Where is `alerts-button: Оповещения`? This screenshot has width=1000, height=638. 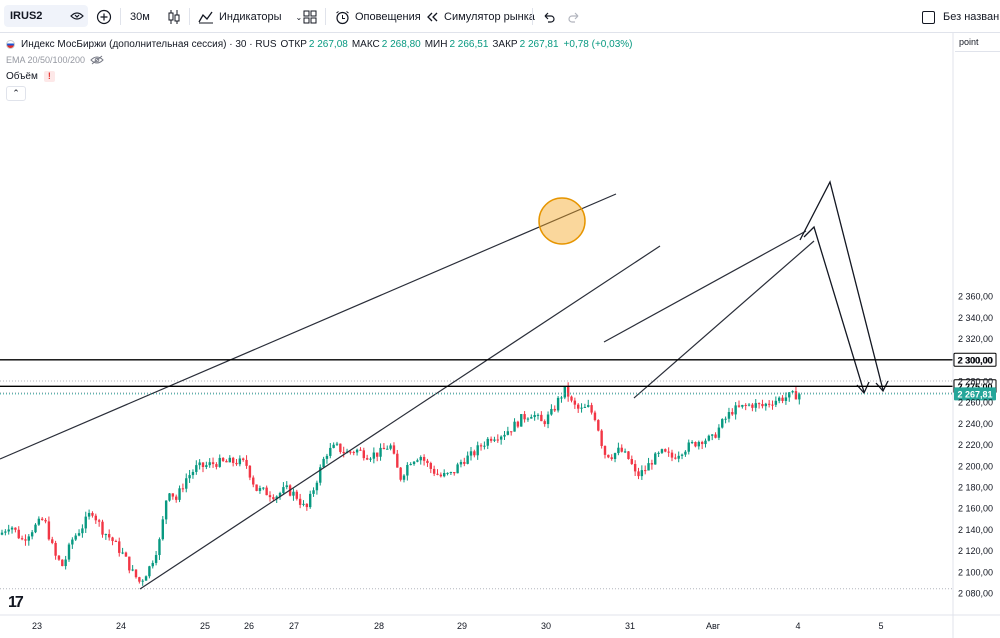
alerts-button: Оповещения is located at coordinates (378, 17).